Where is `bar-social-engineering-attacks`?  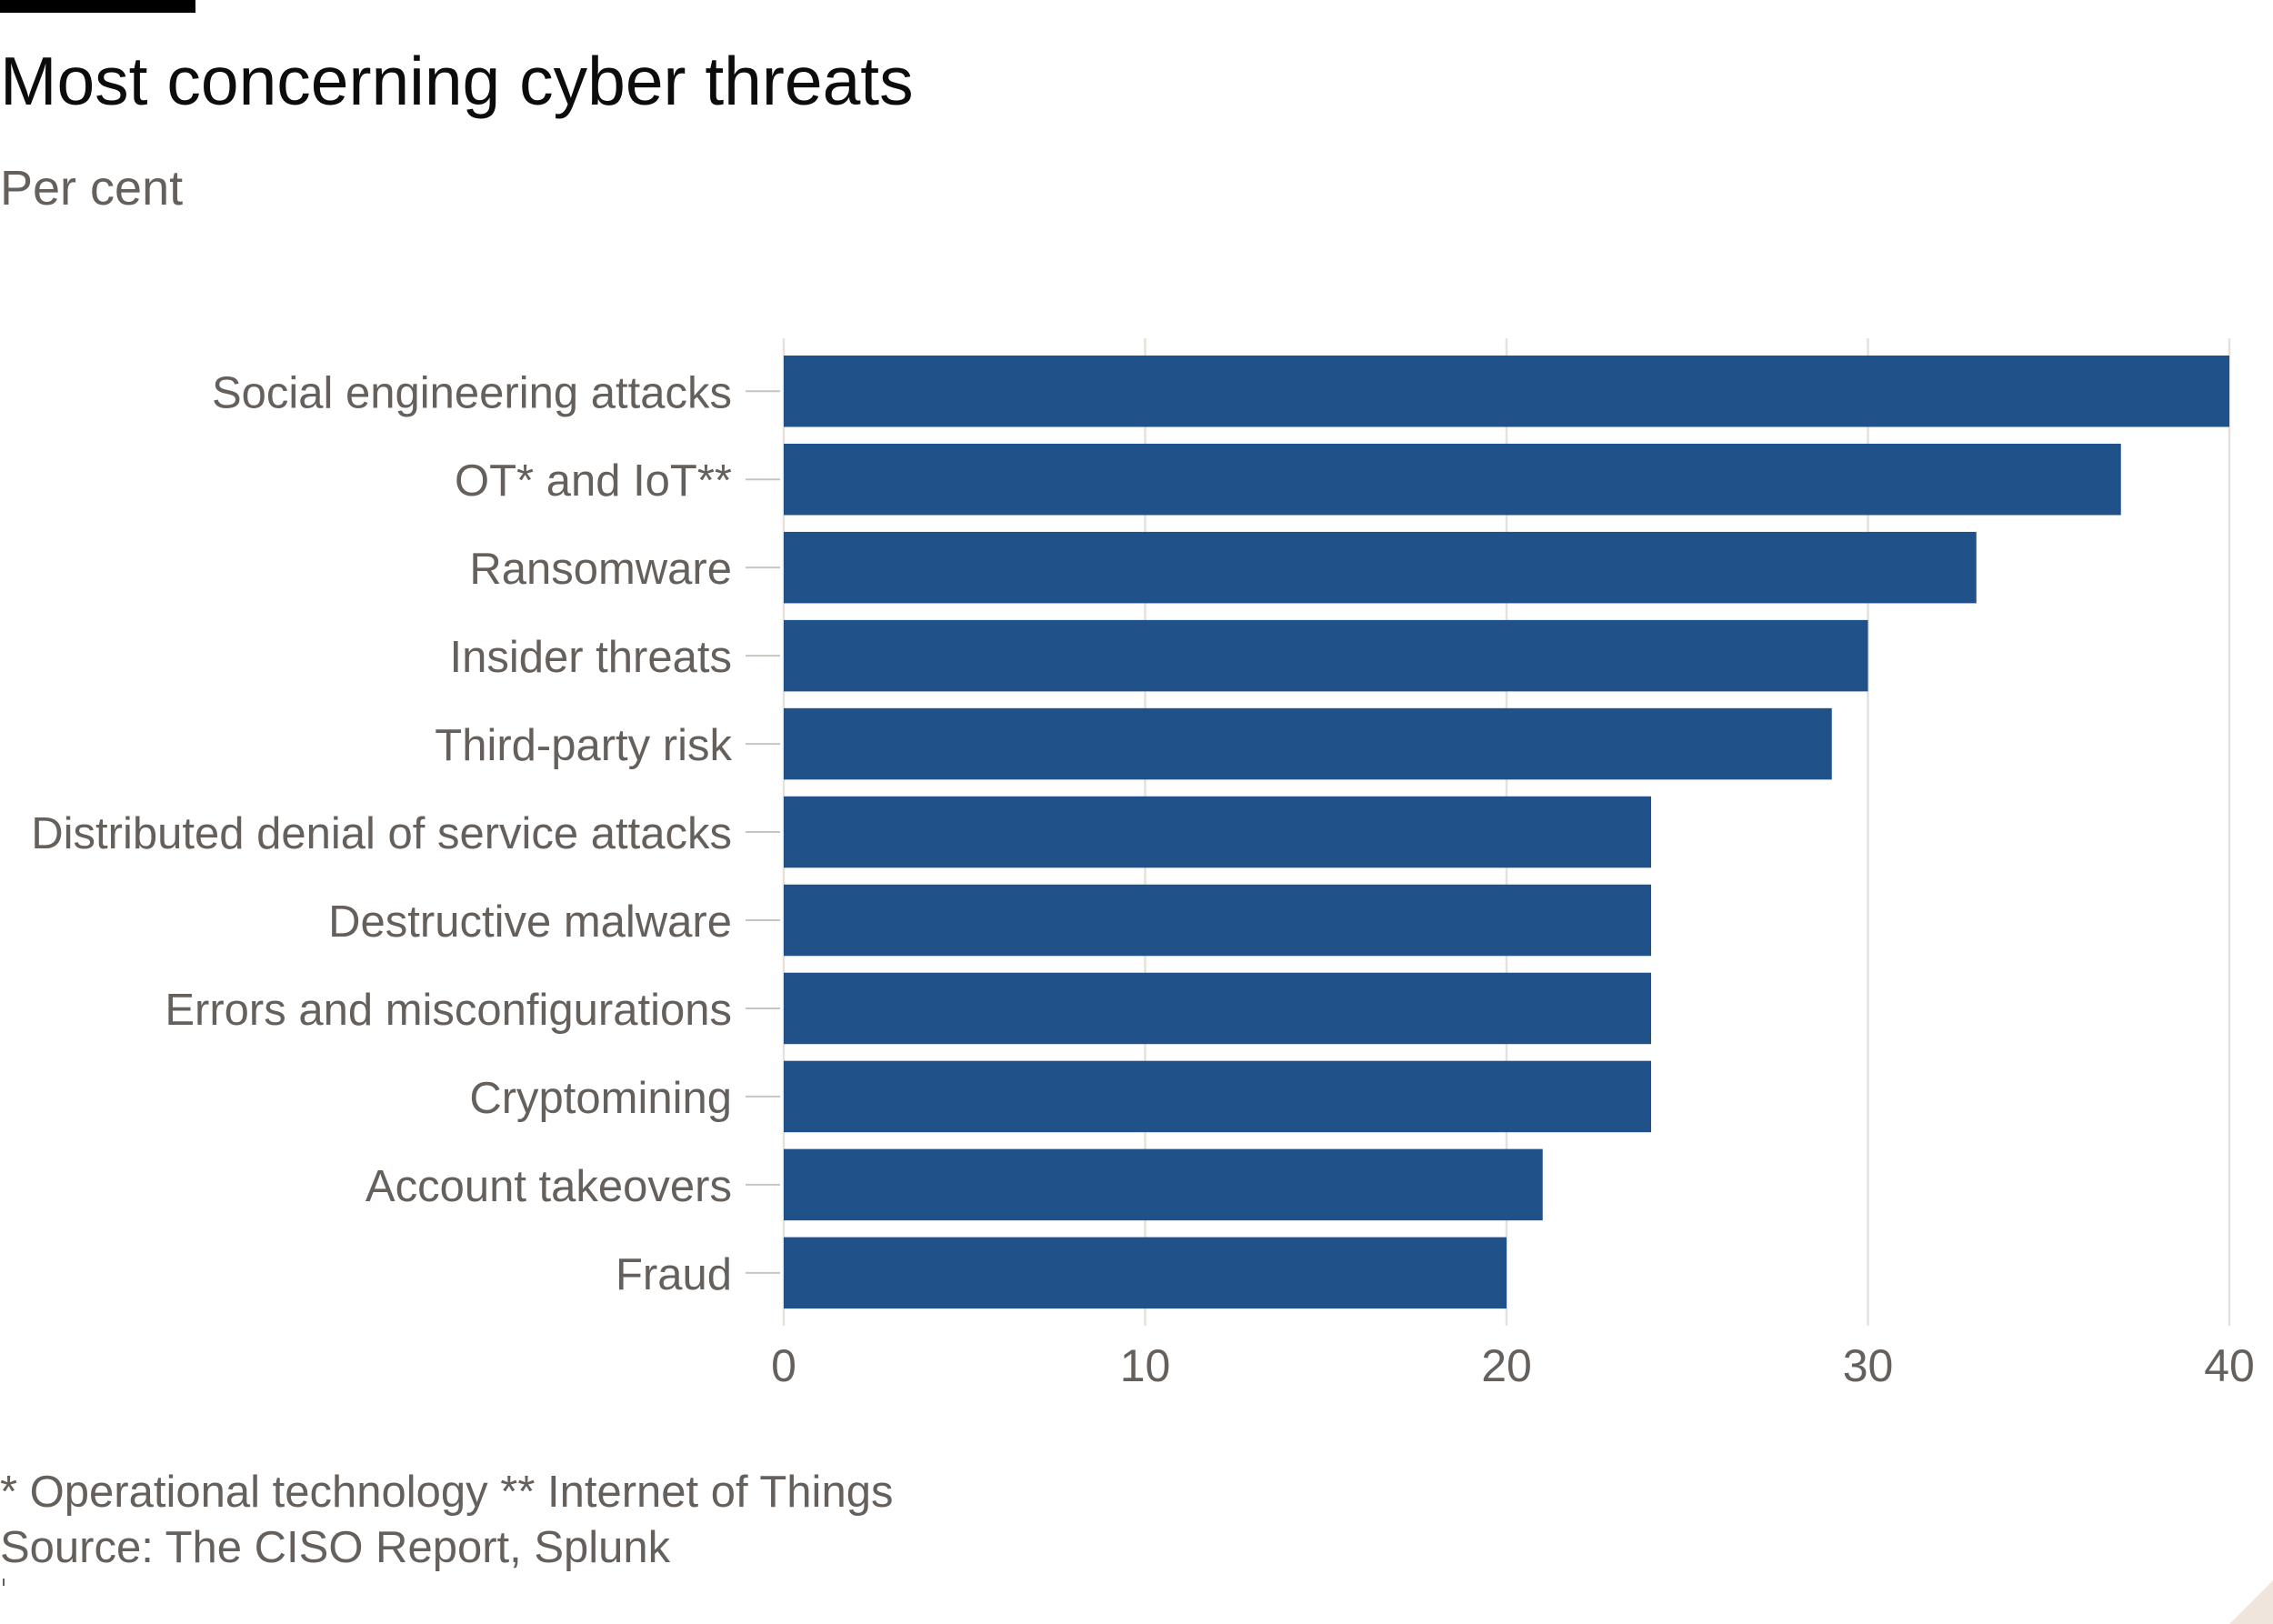
bar-social-engineering-attacks is located at coordinates (1506, 391).